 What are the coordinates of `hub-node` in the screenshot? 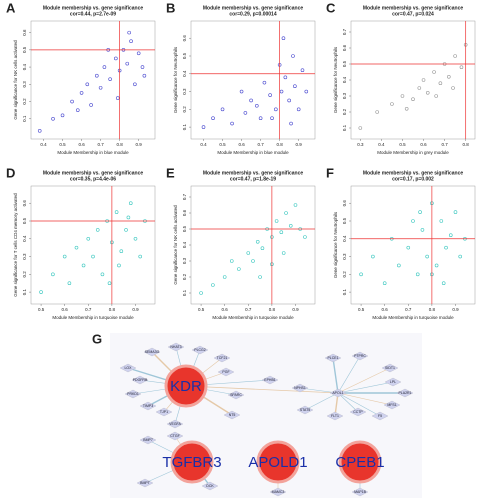 It's located at (278, 462).